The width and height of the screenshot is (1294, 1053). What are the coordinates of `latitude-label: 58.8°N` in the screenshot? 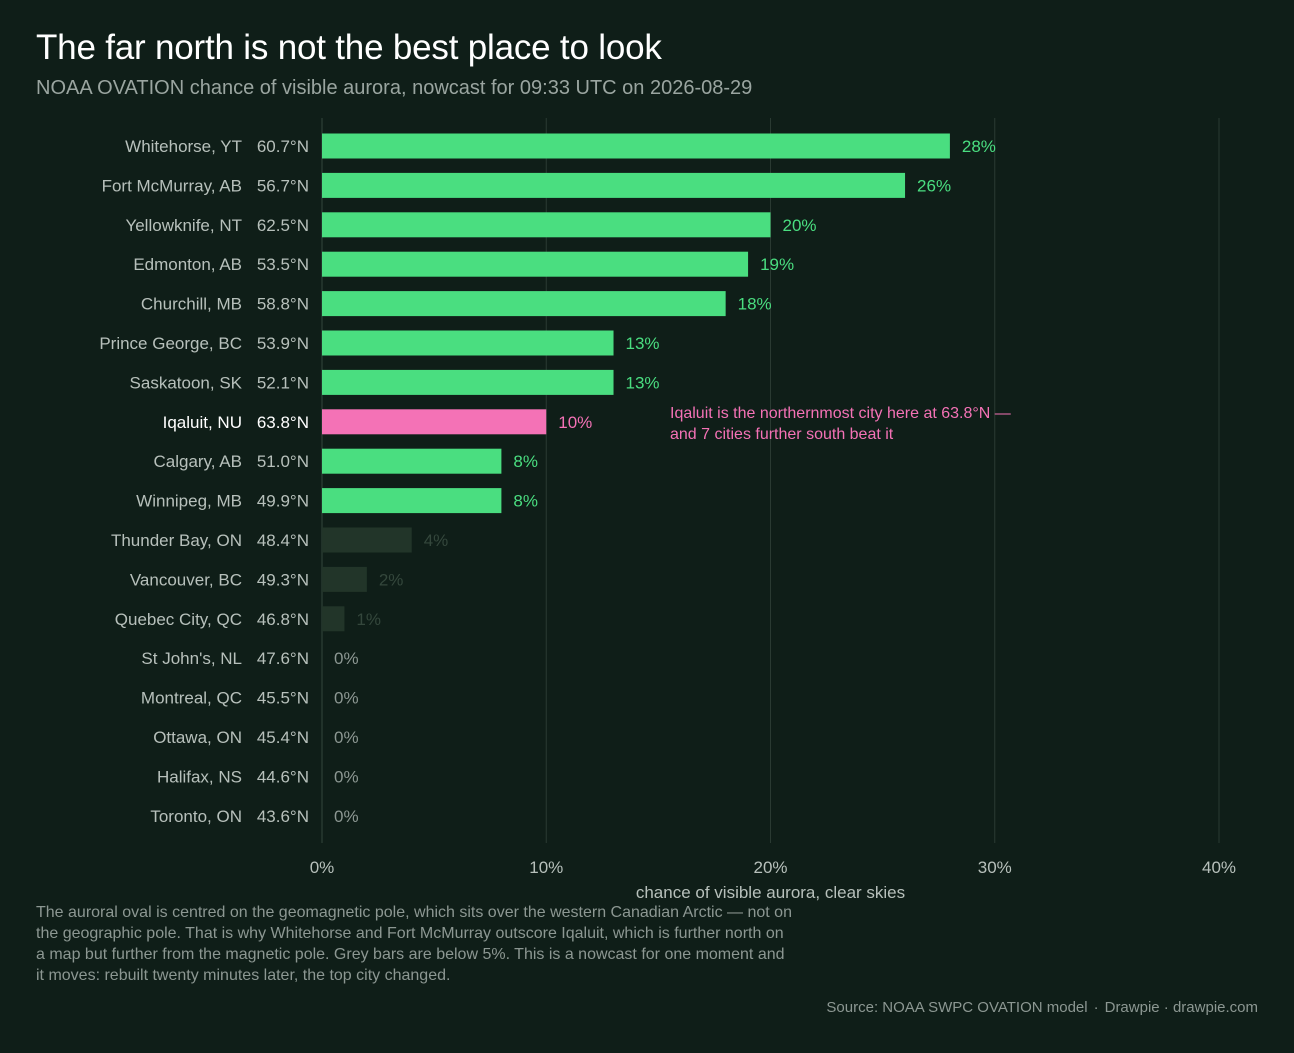 It's located at (283, 304).